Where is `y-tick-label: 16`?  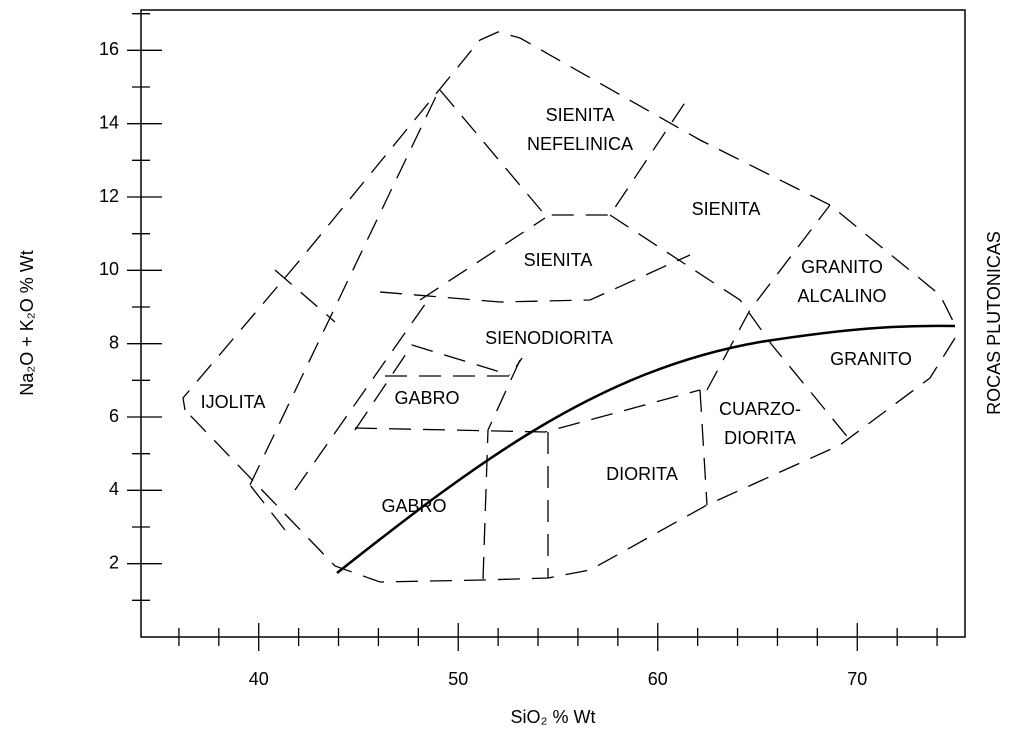 y-tick-label: 16 is located at coordinates (109, 49).